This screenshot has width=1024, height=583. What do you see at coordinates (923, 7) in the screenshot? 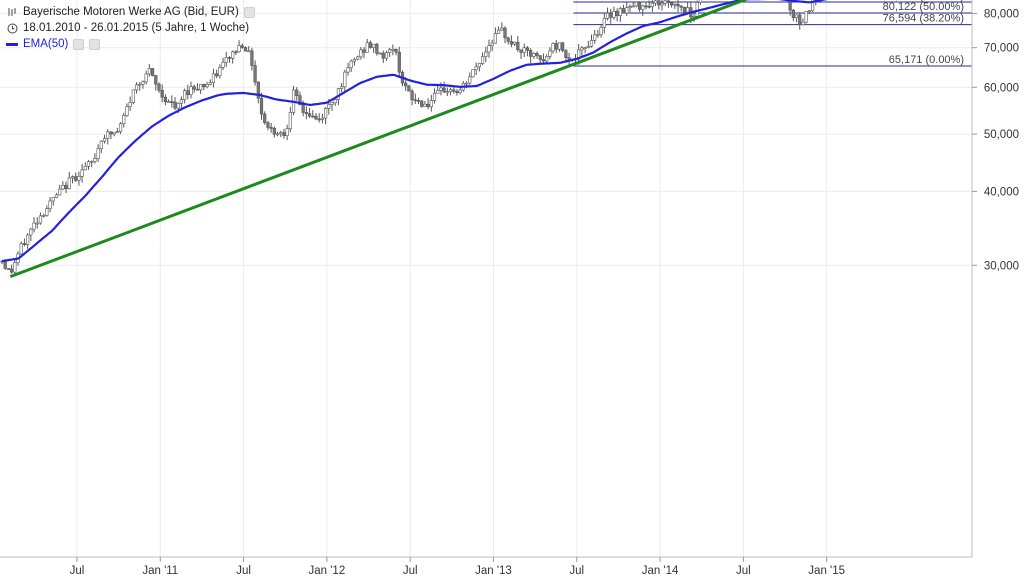
I see `fib-level-label: 80,122 (50.00%)` at bounding box center [923, 7].